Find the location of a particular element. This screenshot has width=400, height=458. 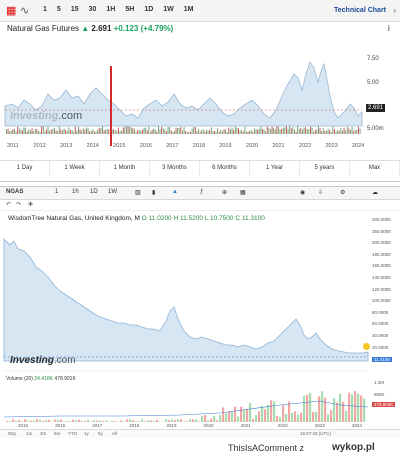

period-button: 1 Year is located at coordinates (275, 168).